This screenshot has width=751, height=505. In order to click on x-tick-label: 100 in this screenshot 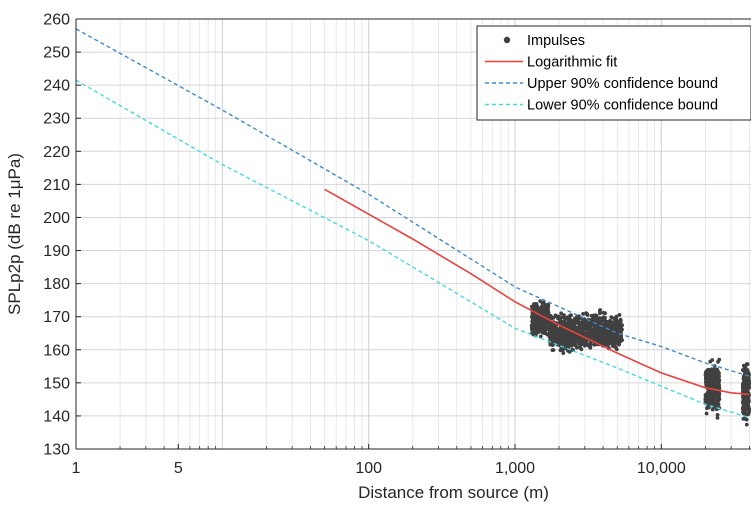, I will do `click(368, 468)`.